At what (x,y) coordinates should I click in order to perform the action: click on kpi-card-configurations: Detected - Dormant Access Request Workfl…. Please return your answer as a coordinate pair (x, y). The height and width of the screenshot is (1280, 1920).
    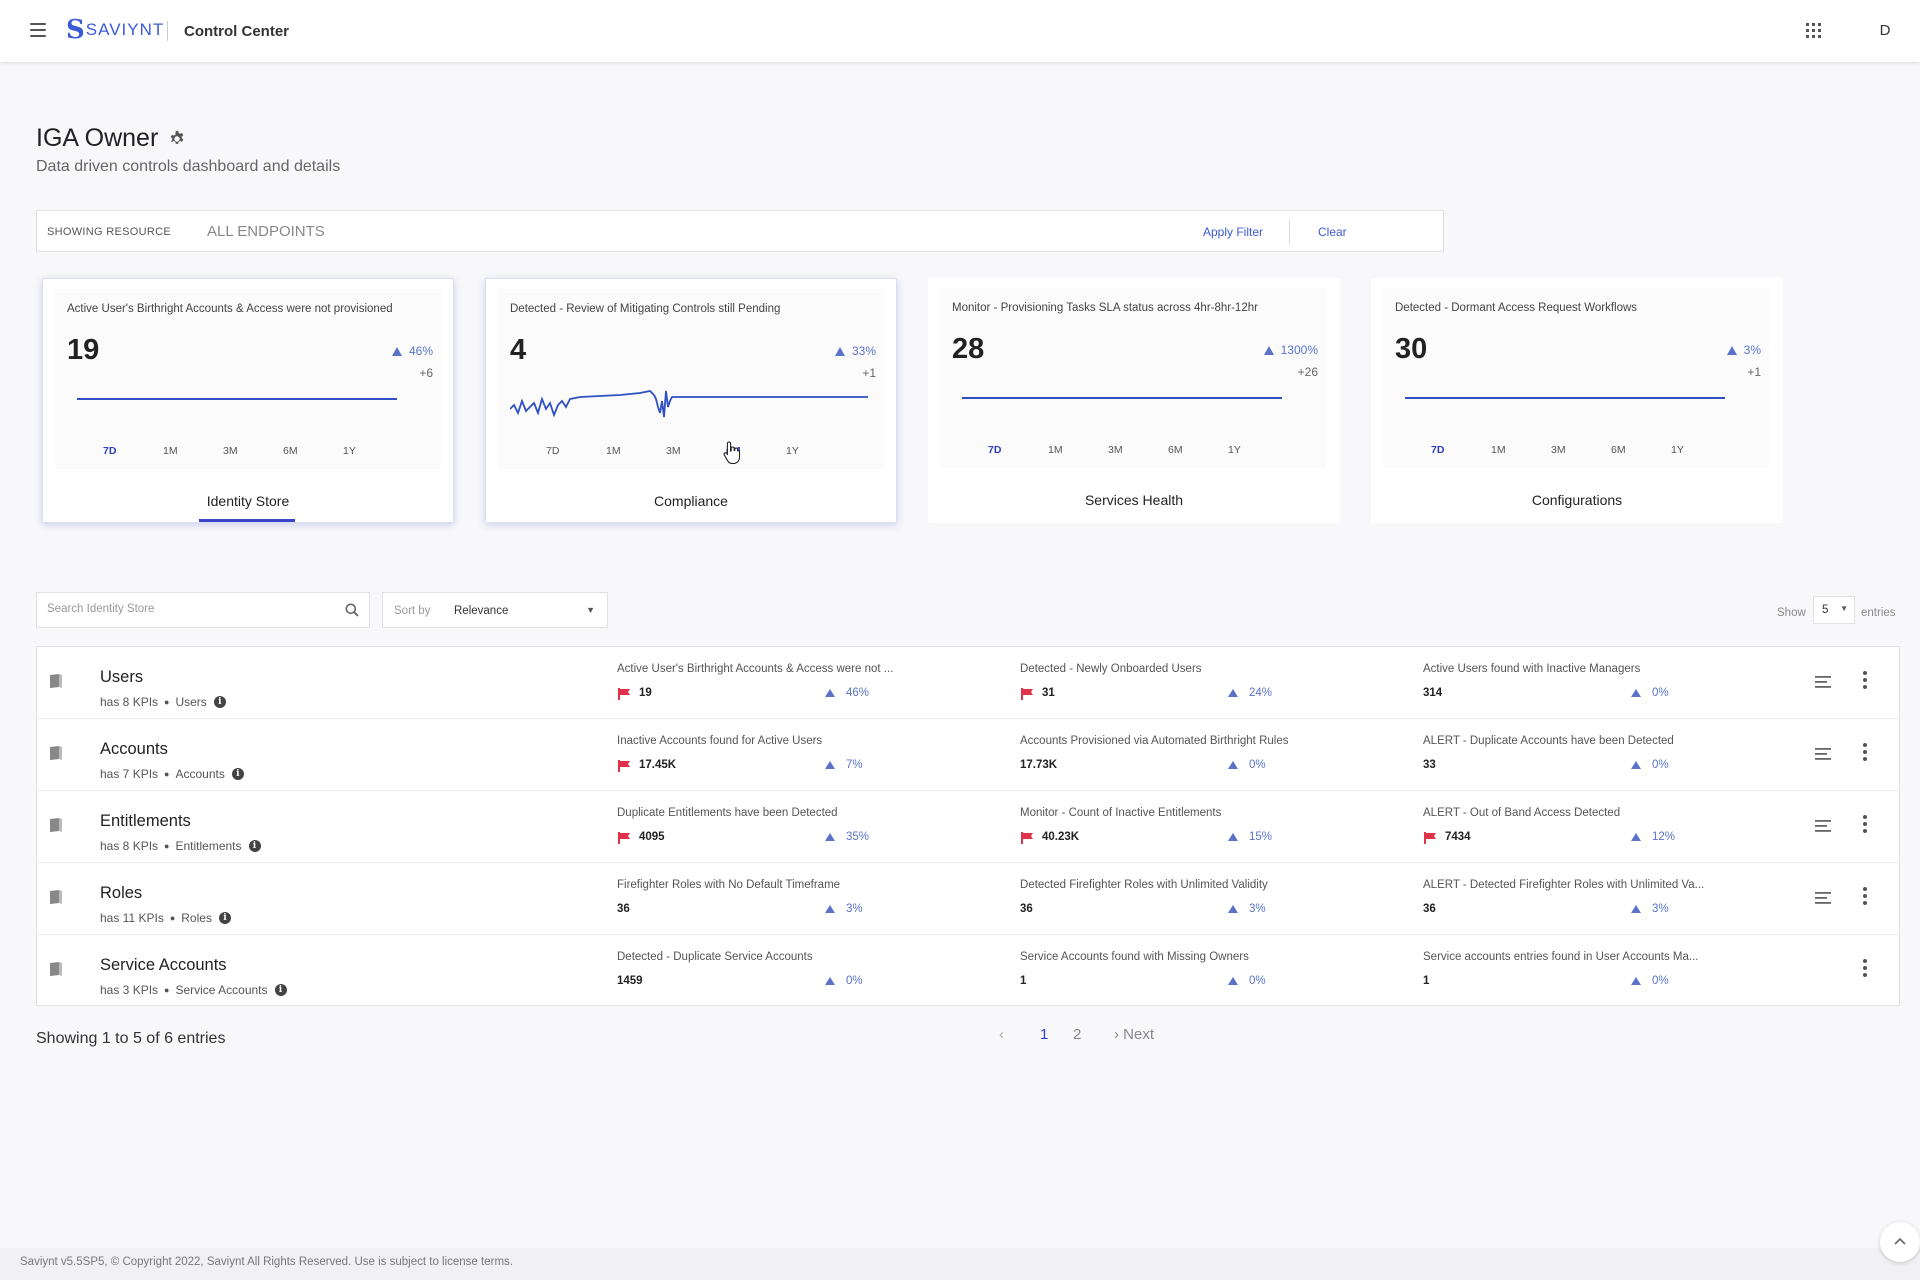
    Looking at the image, I should click on (1577, 400).